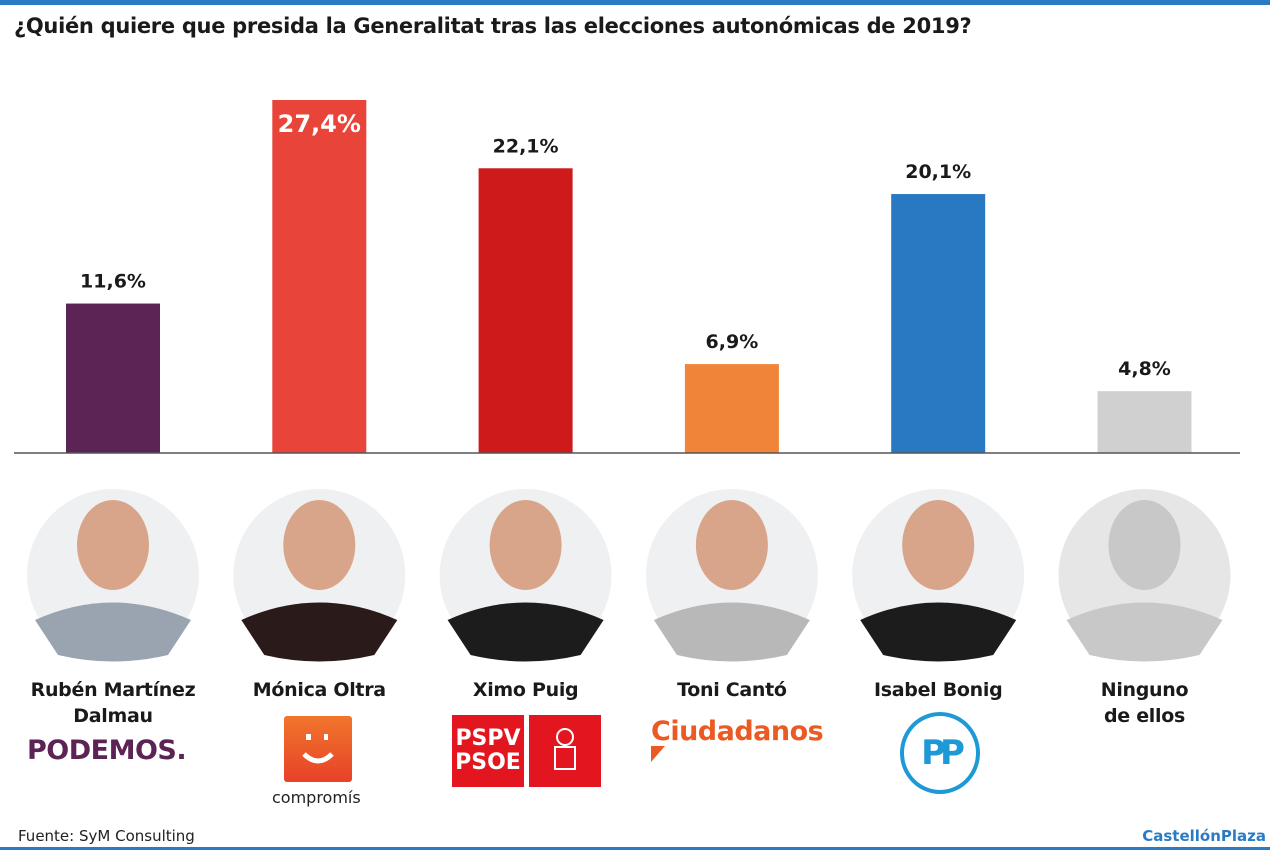 The width and height of the screenshot is (1270, 853). Describe the element at coordinates (1144, 716) in the screenshot. I see `name-line: de ellos` at that location.